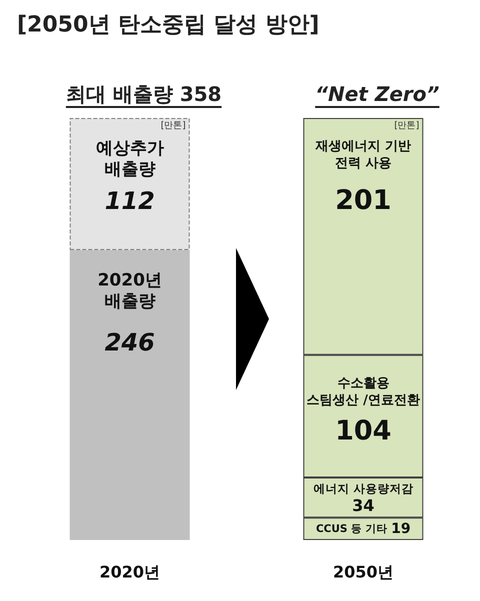 The height and width of the screenshot is (601, 480). What do you see at coordinates (352, 528) in the screenshot?
I see `series-label: CCUS 등 기타` at bounding box center [352, 528].